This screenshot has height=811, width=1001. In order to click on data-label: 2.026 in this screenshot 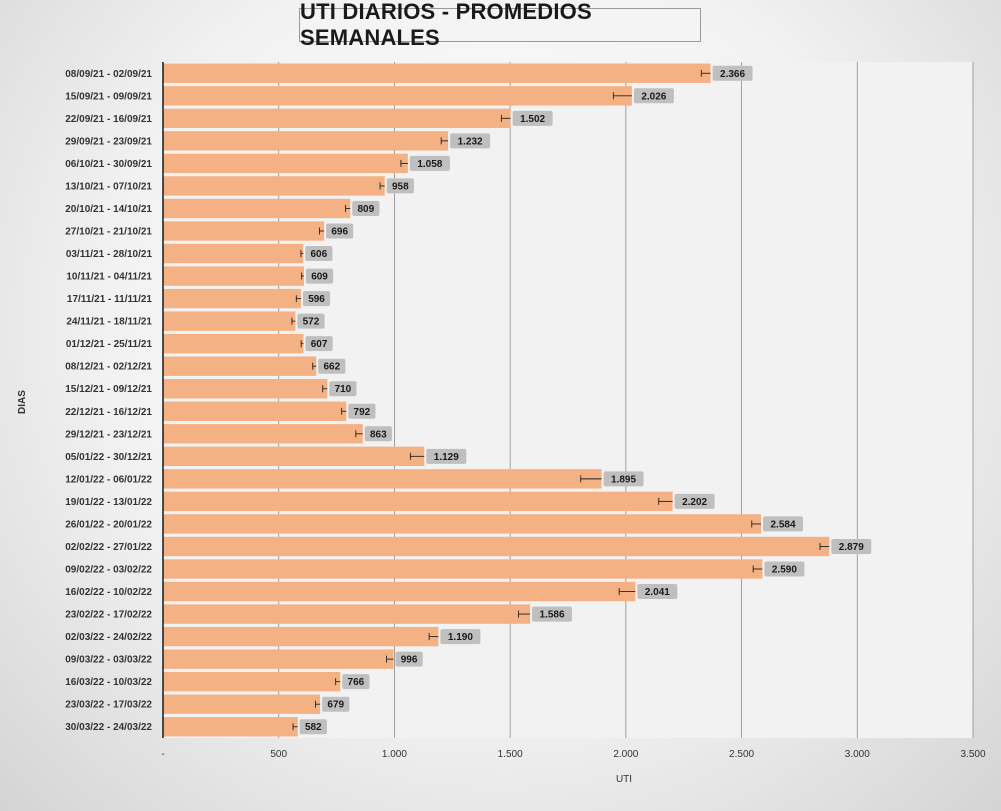, I will do `click(653, 96)`.